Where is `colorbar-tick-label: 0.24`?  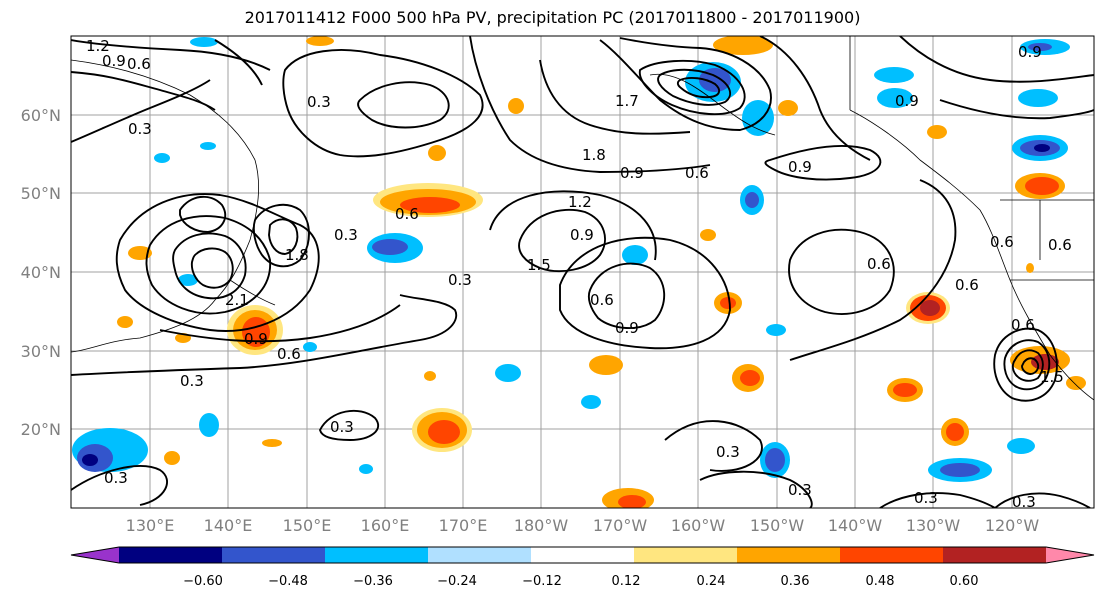
colorbar-tick-label: 0.24 is located at coordinates (711, 581).